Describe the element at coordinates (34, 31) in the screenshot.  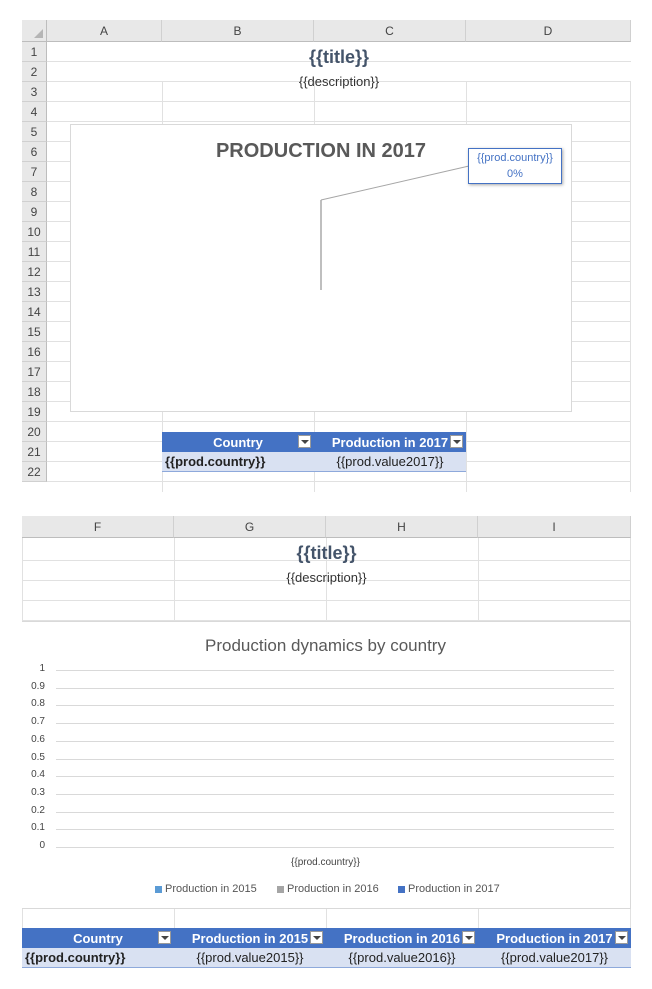
I see `select-all-corner` at that location.